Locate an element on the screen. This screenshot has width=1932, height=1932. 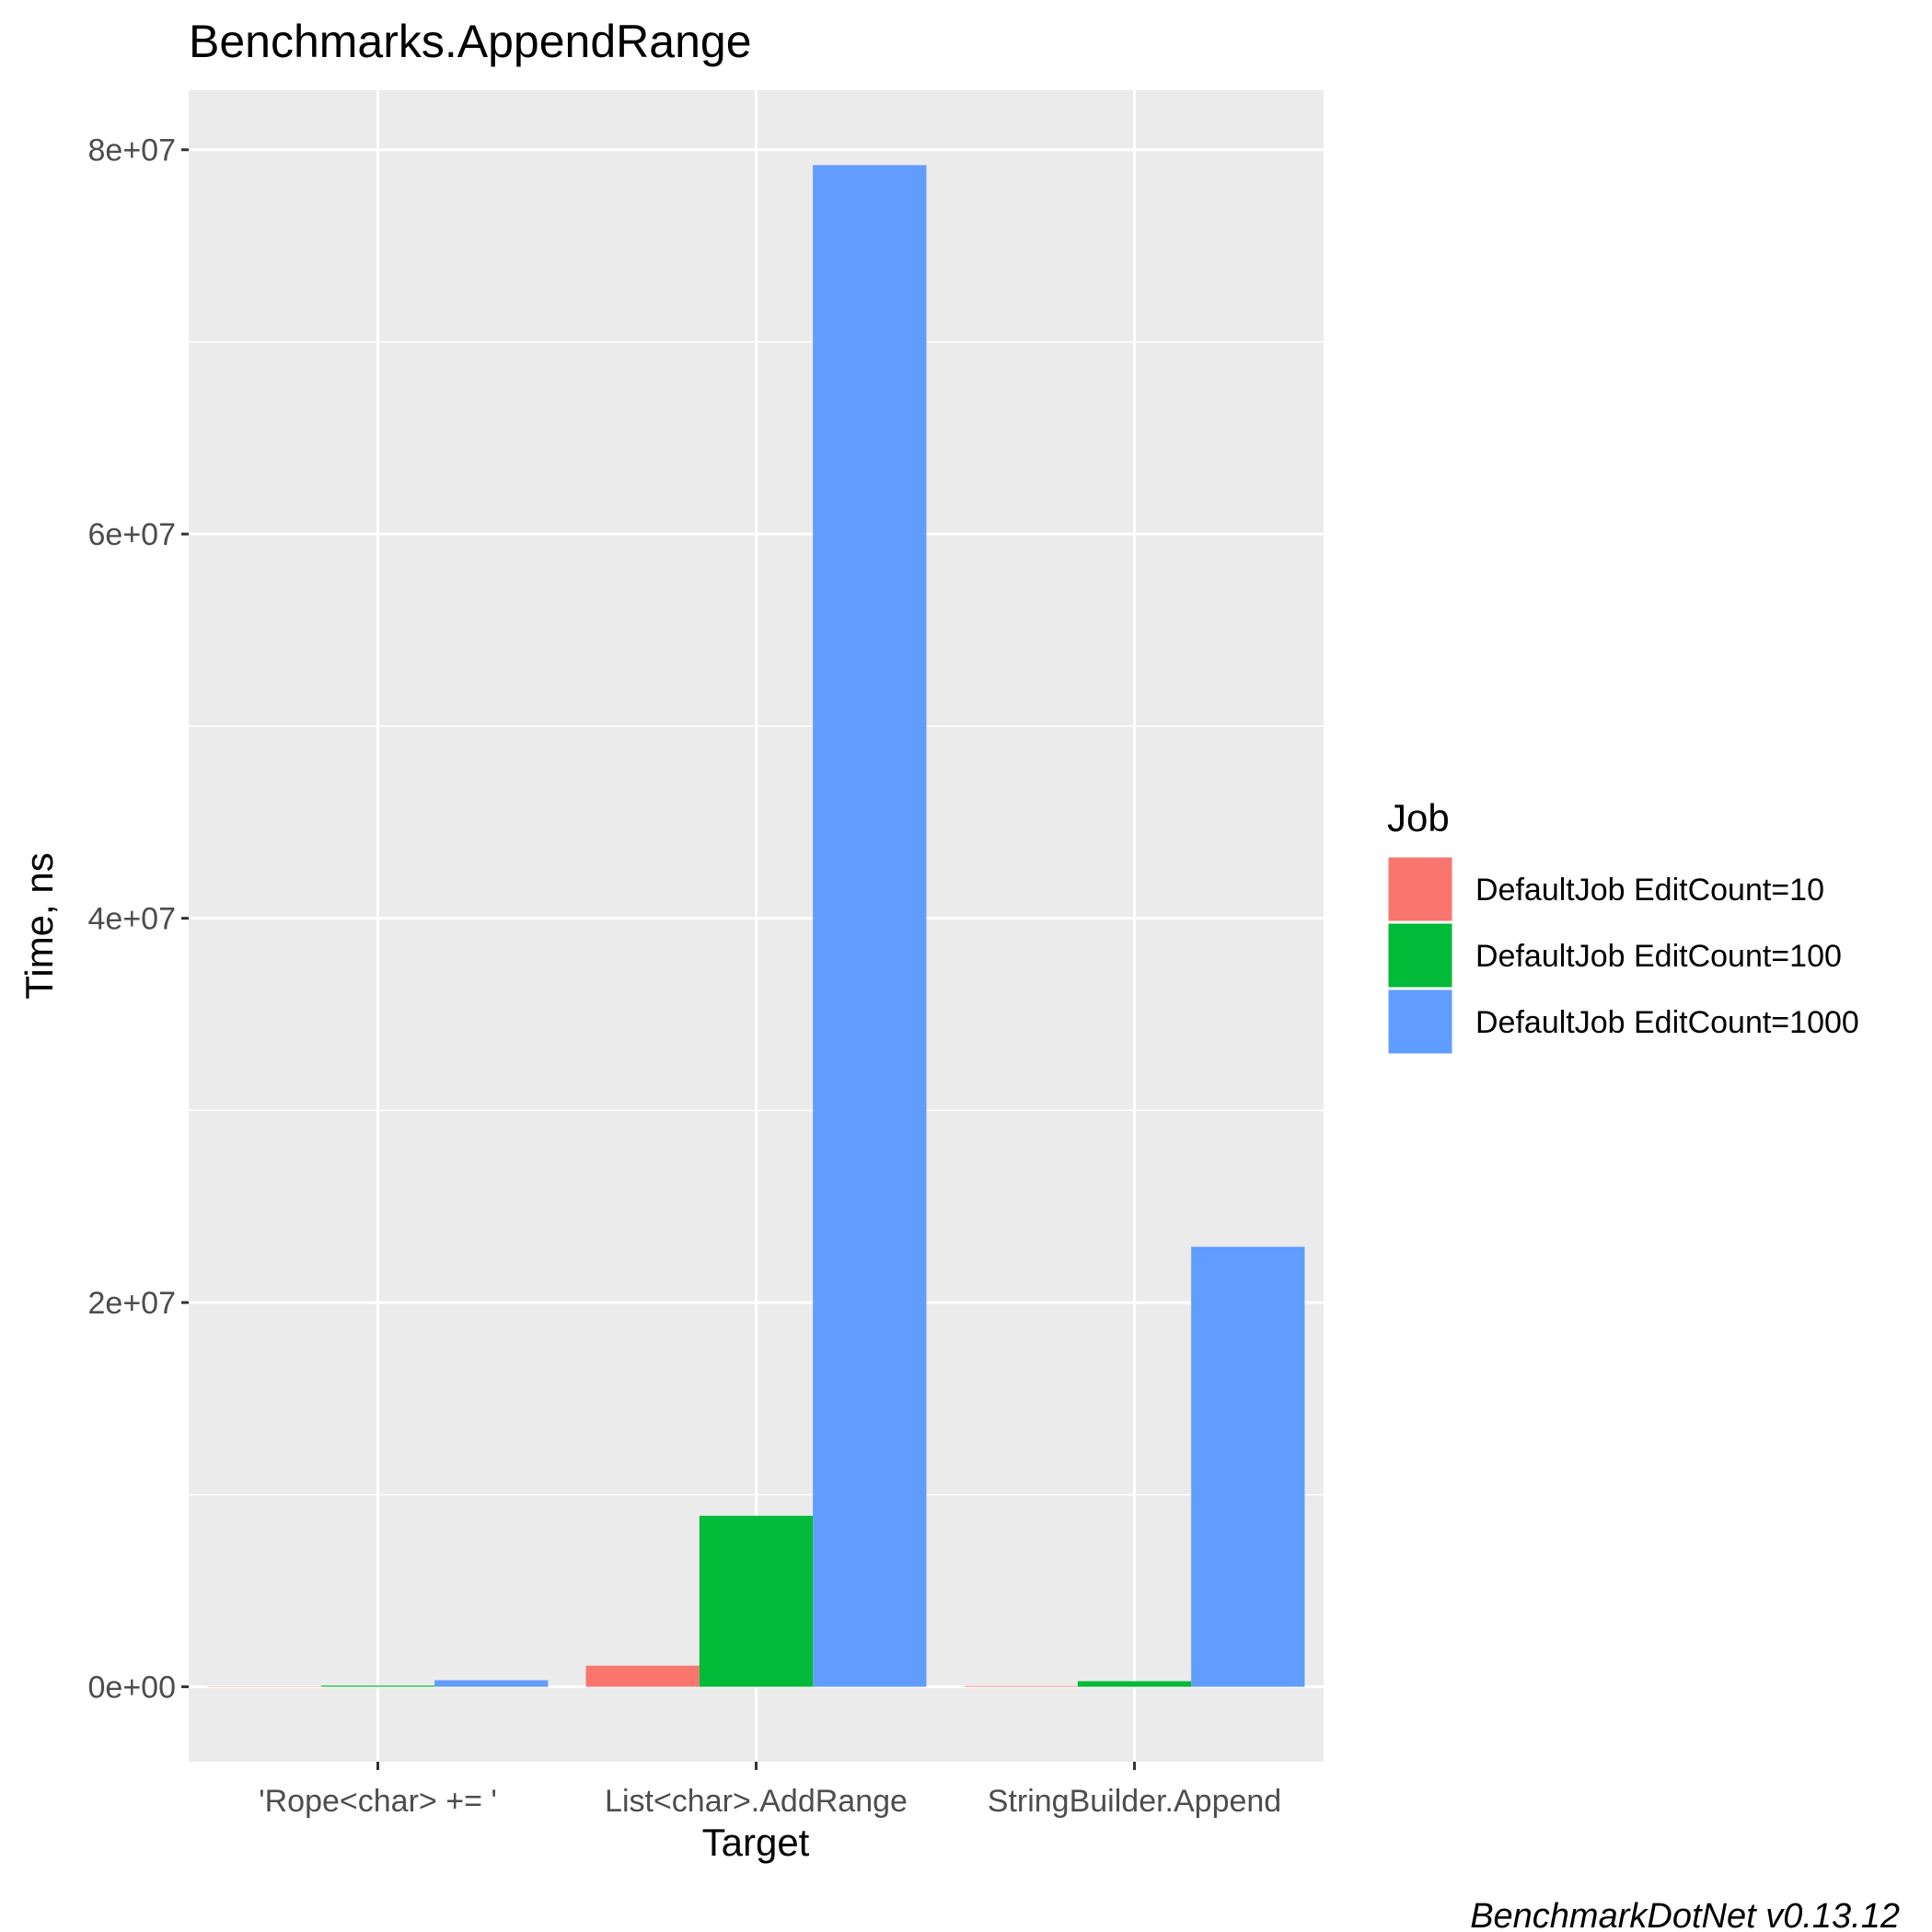
y-tick-label: 2e+07 is located at coordinates (132, 1303).